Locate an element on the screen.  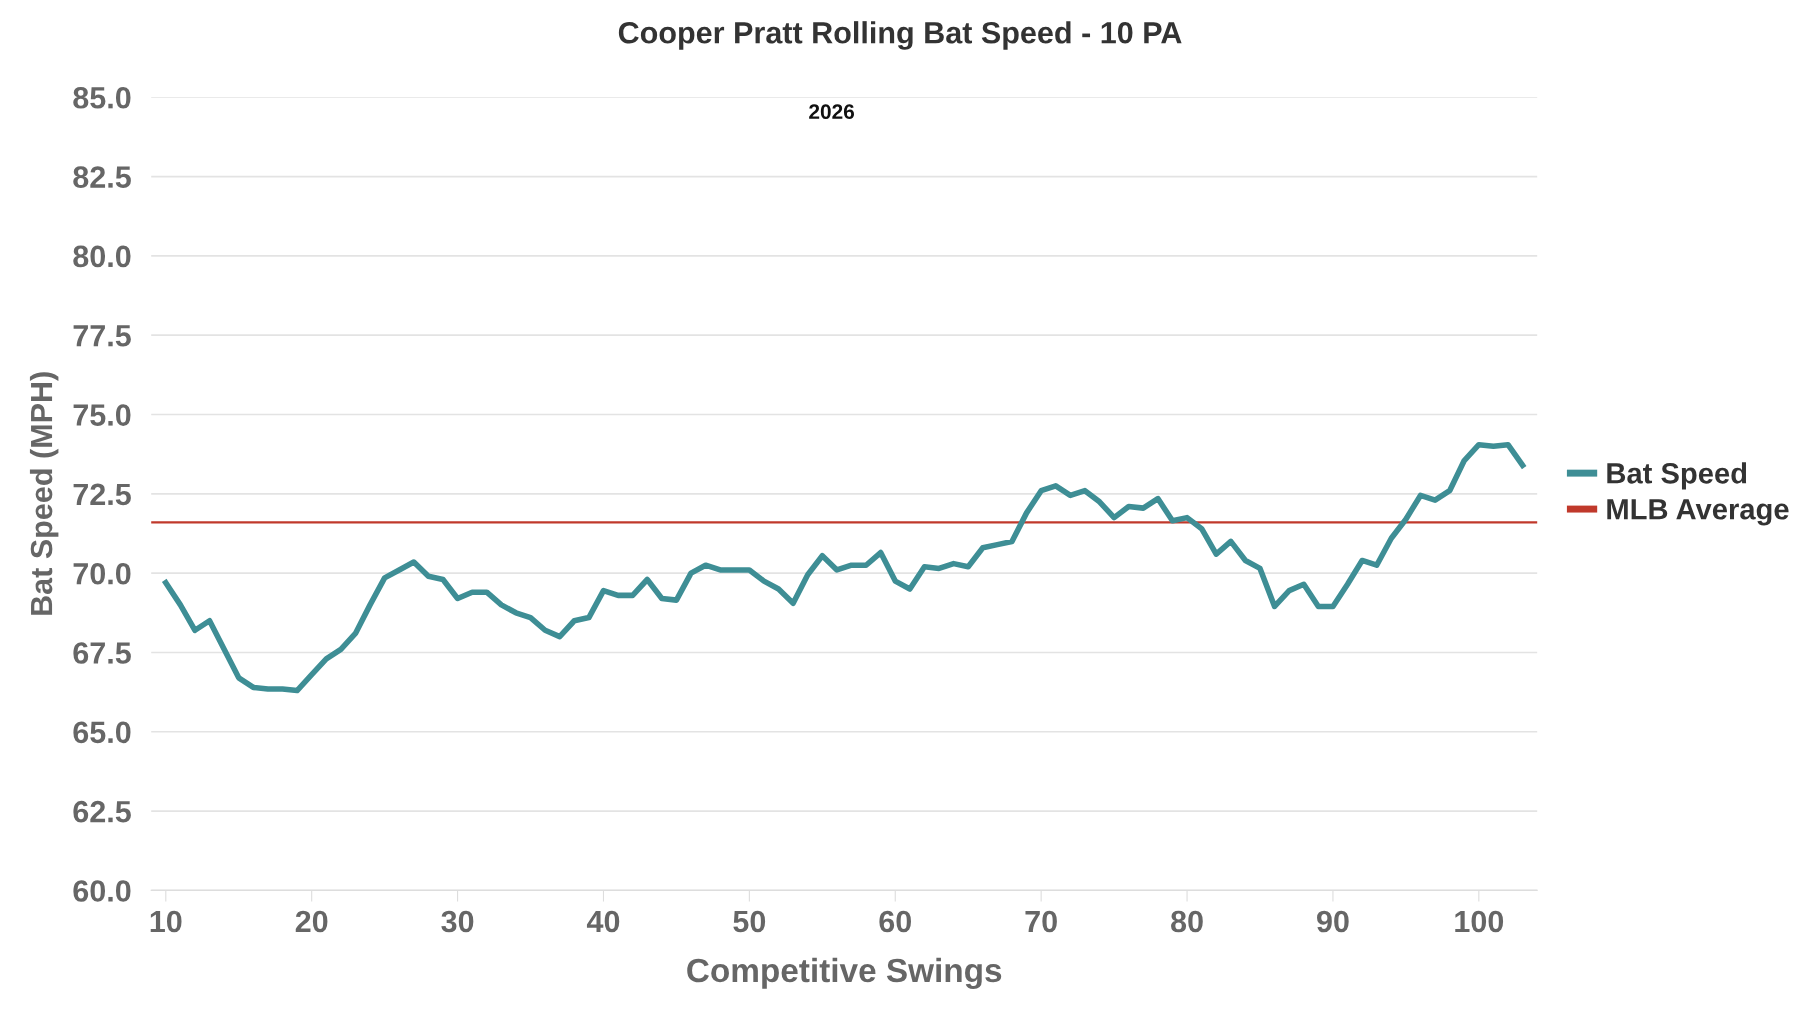
chart-title: Cooper Pratt Rolling Bat Speed - 10 PA is located at coordinates (900, 35).